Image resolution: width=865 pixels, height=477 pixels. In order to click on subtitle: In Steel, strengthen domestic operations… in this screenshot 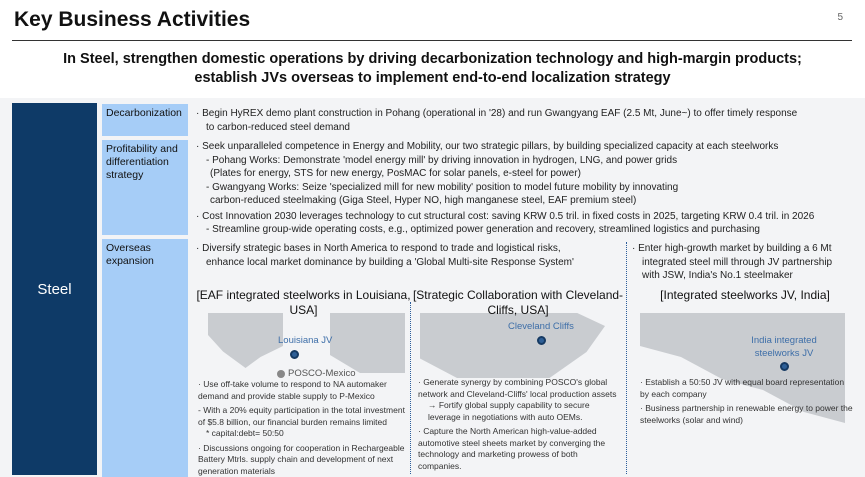, I will do `click(432, 69)`.